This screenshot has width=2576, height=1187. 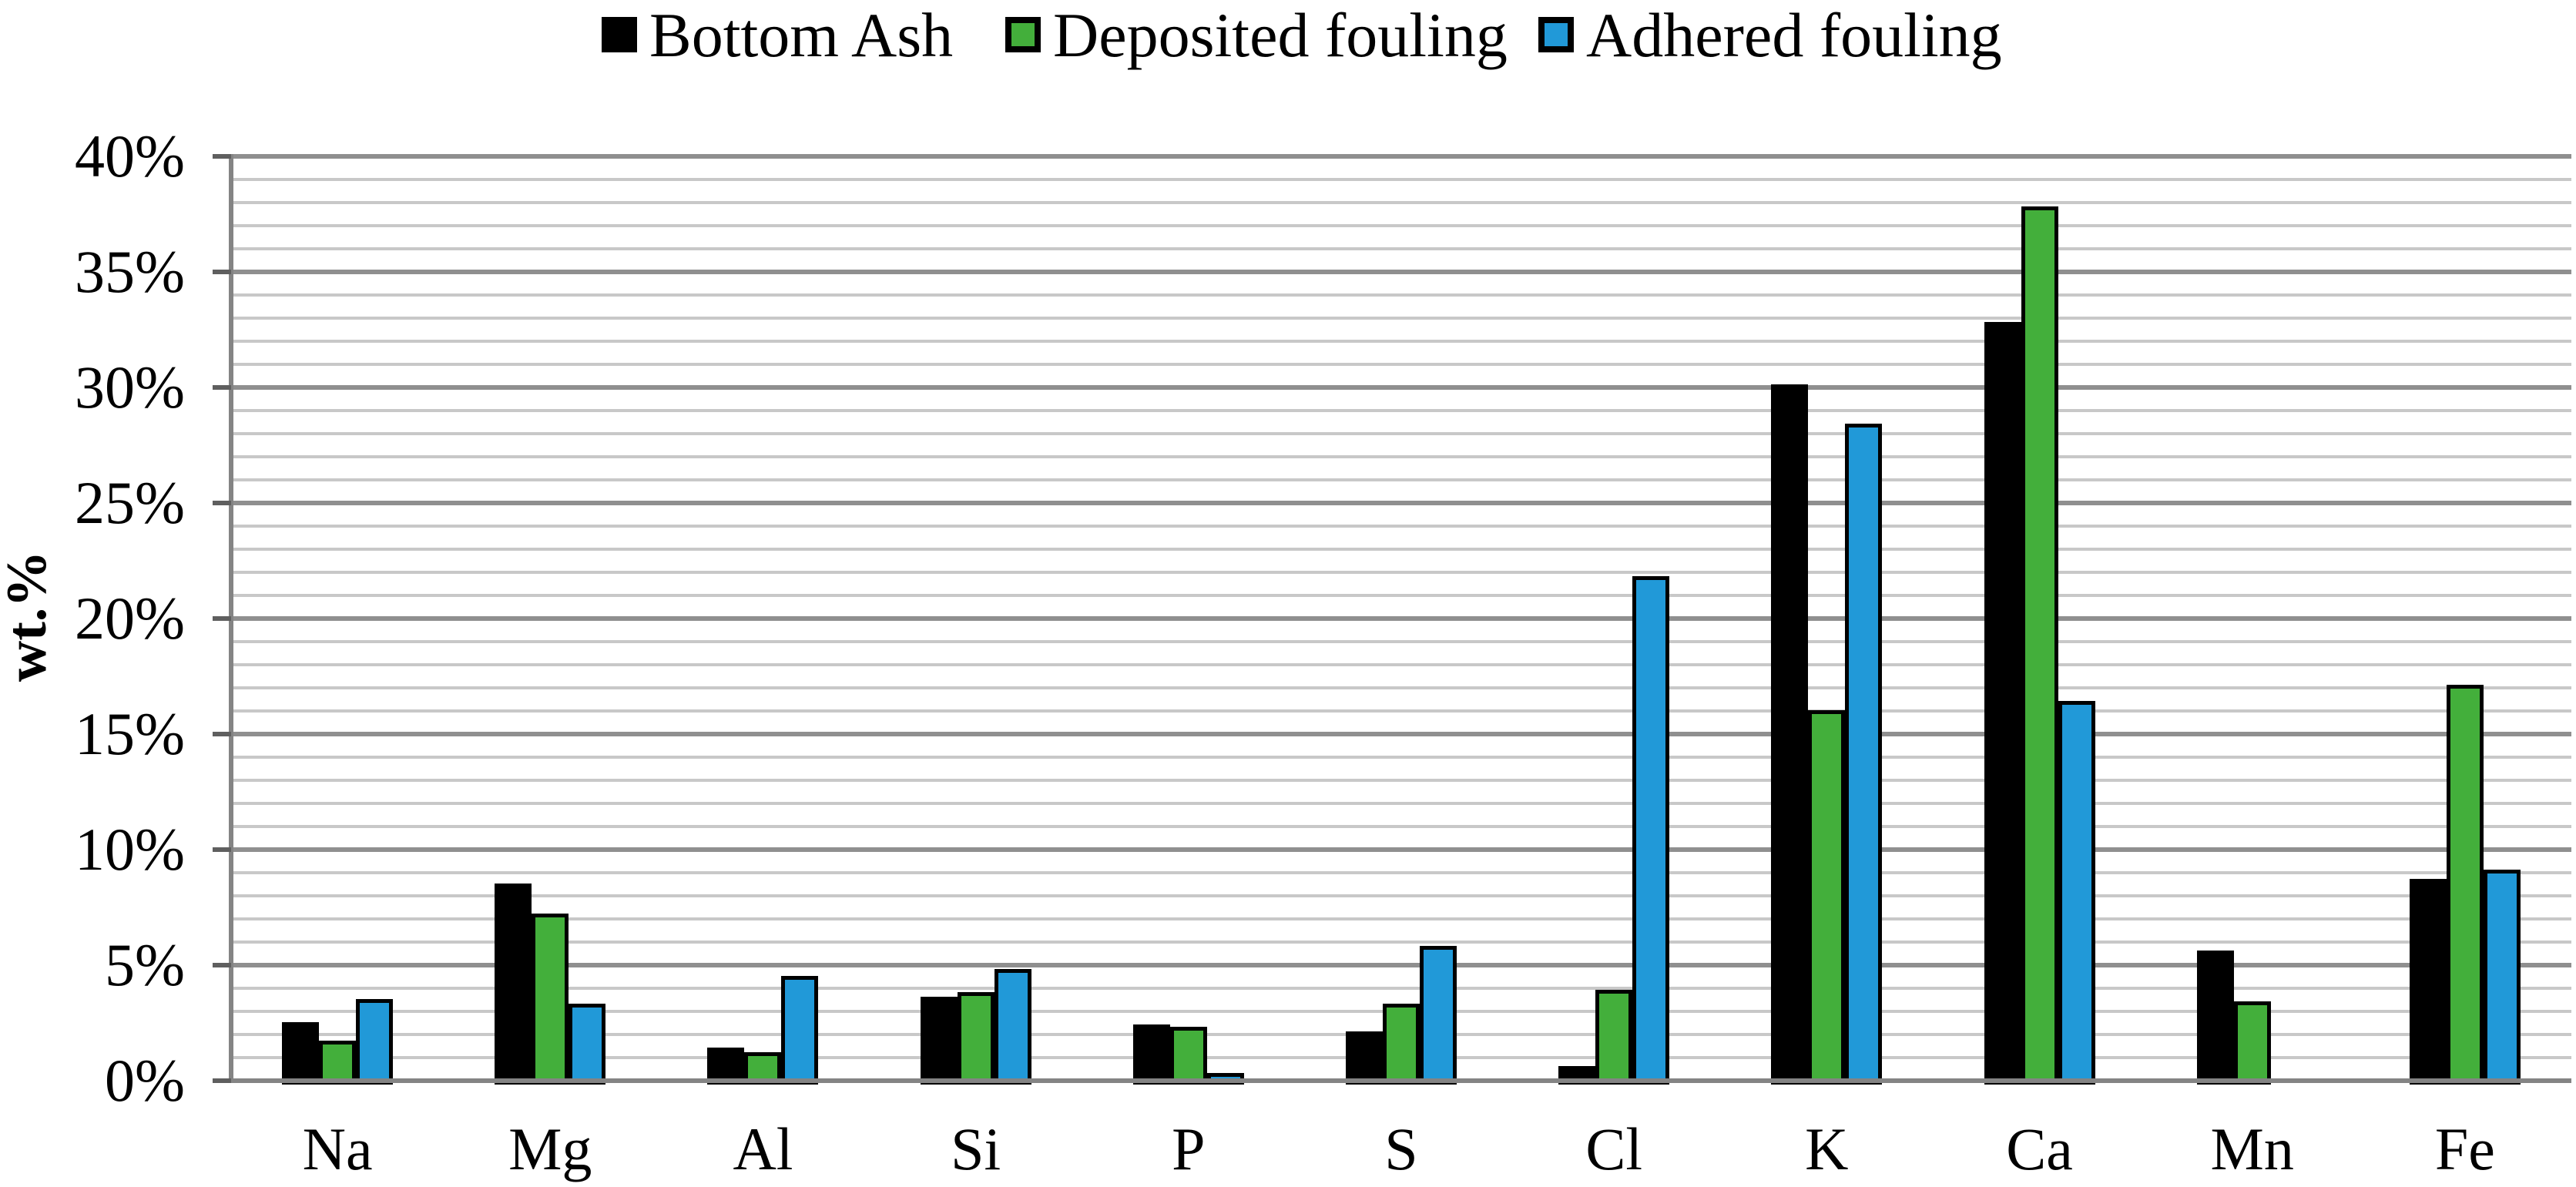 I want to click on y-tick-label-20%: 20%, so click(x=130, y=618).